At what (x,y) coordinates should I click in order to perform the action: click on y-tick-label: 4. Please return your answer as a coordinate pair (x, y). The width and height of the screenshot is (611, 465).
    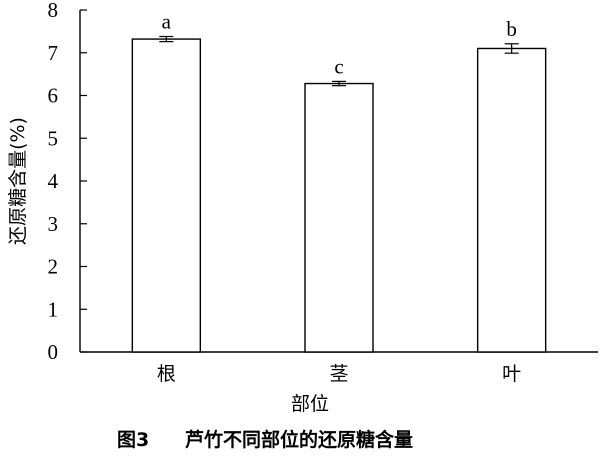
    Looking at the image, I should click on (53, 181).